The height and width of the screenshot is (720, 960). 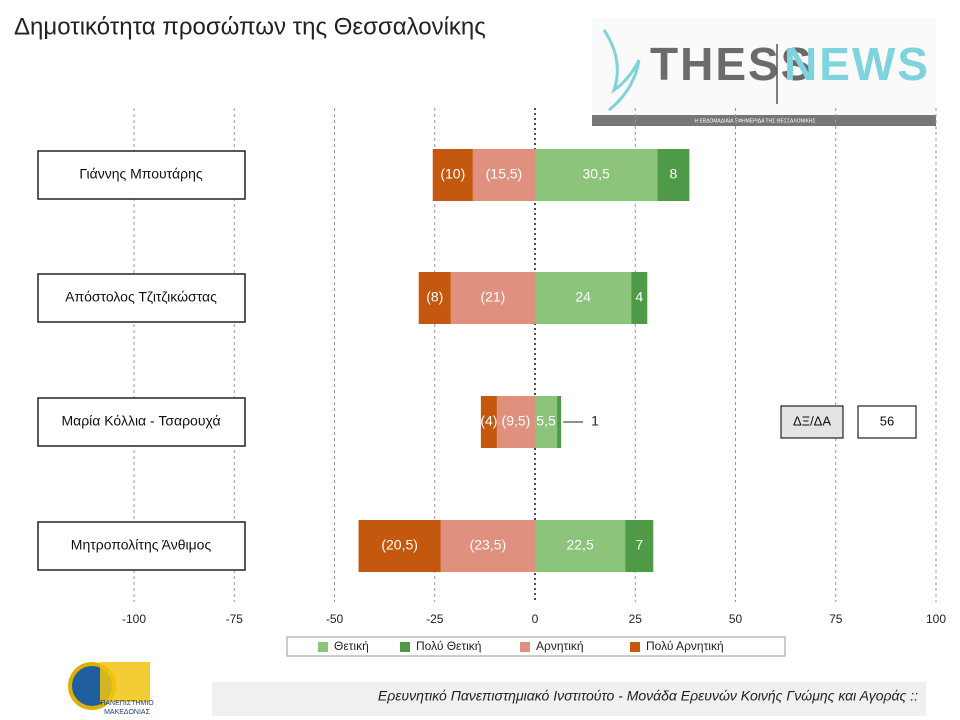 What do you see at coordinates (621, 70) in the screenshot?
I see `logo-icon` at bounding box center [621, 70].